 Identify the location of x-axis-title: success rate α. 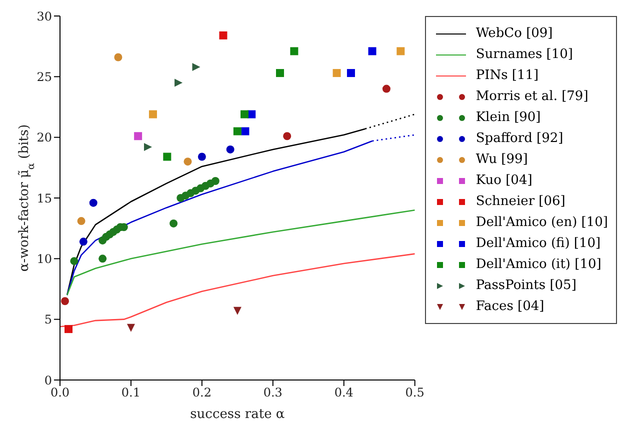
(237, 414).